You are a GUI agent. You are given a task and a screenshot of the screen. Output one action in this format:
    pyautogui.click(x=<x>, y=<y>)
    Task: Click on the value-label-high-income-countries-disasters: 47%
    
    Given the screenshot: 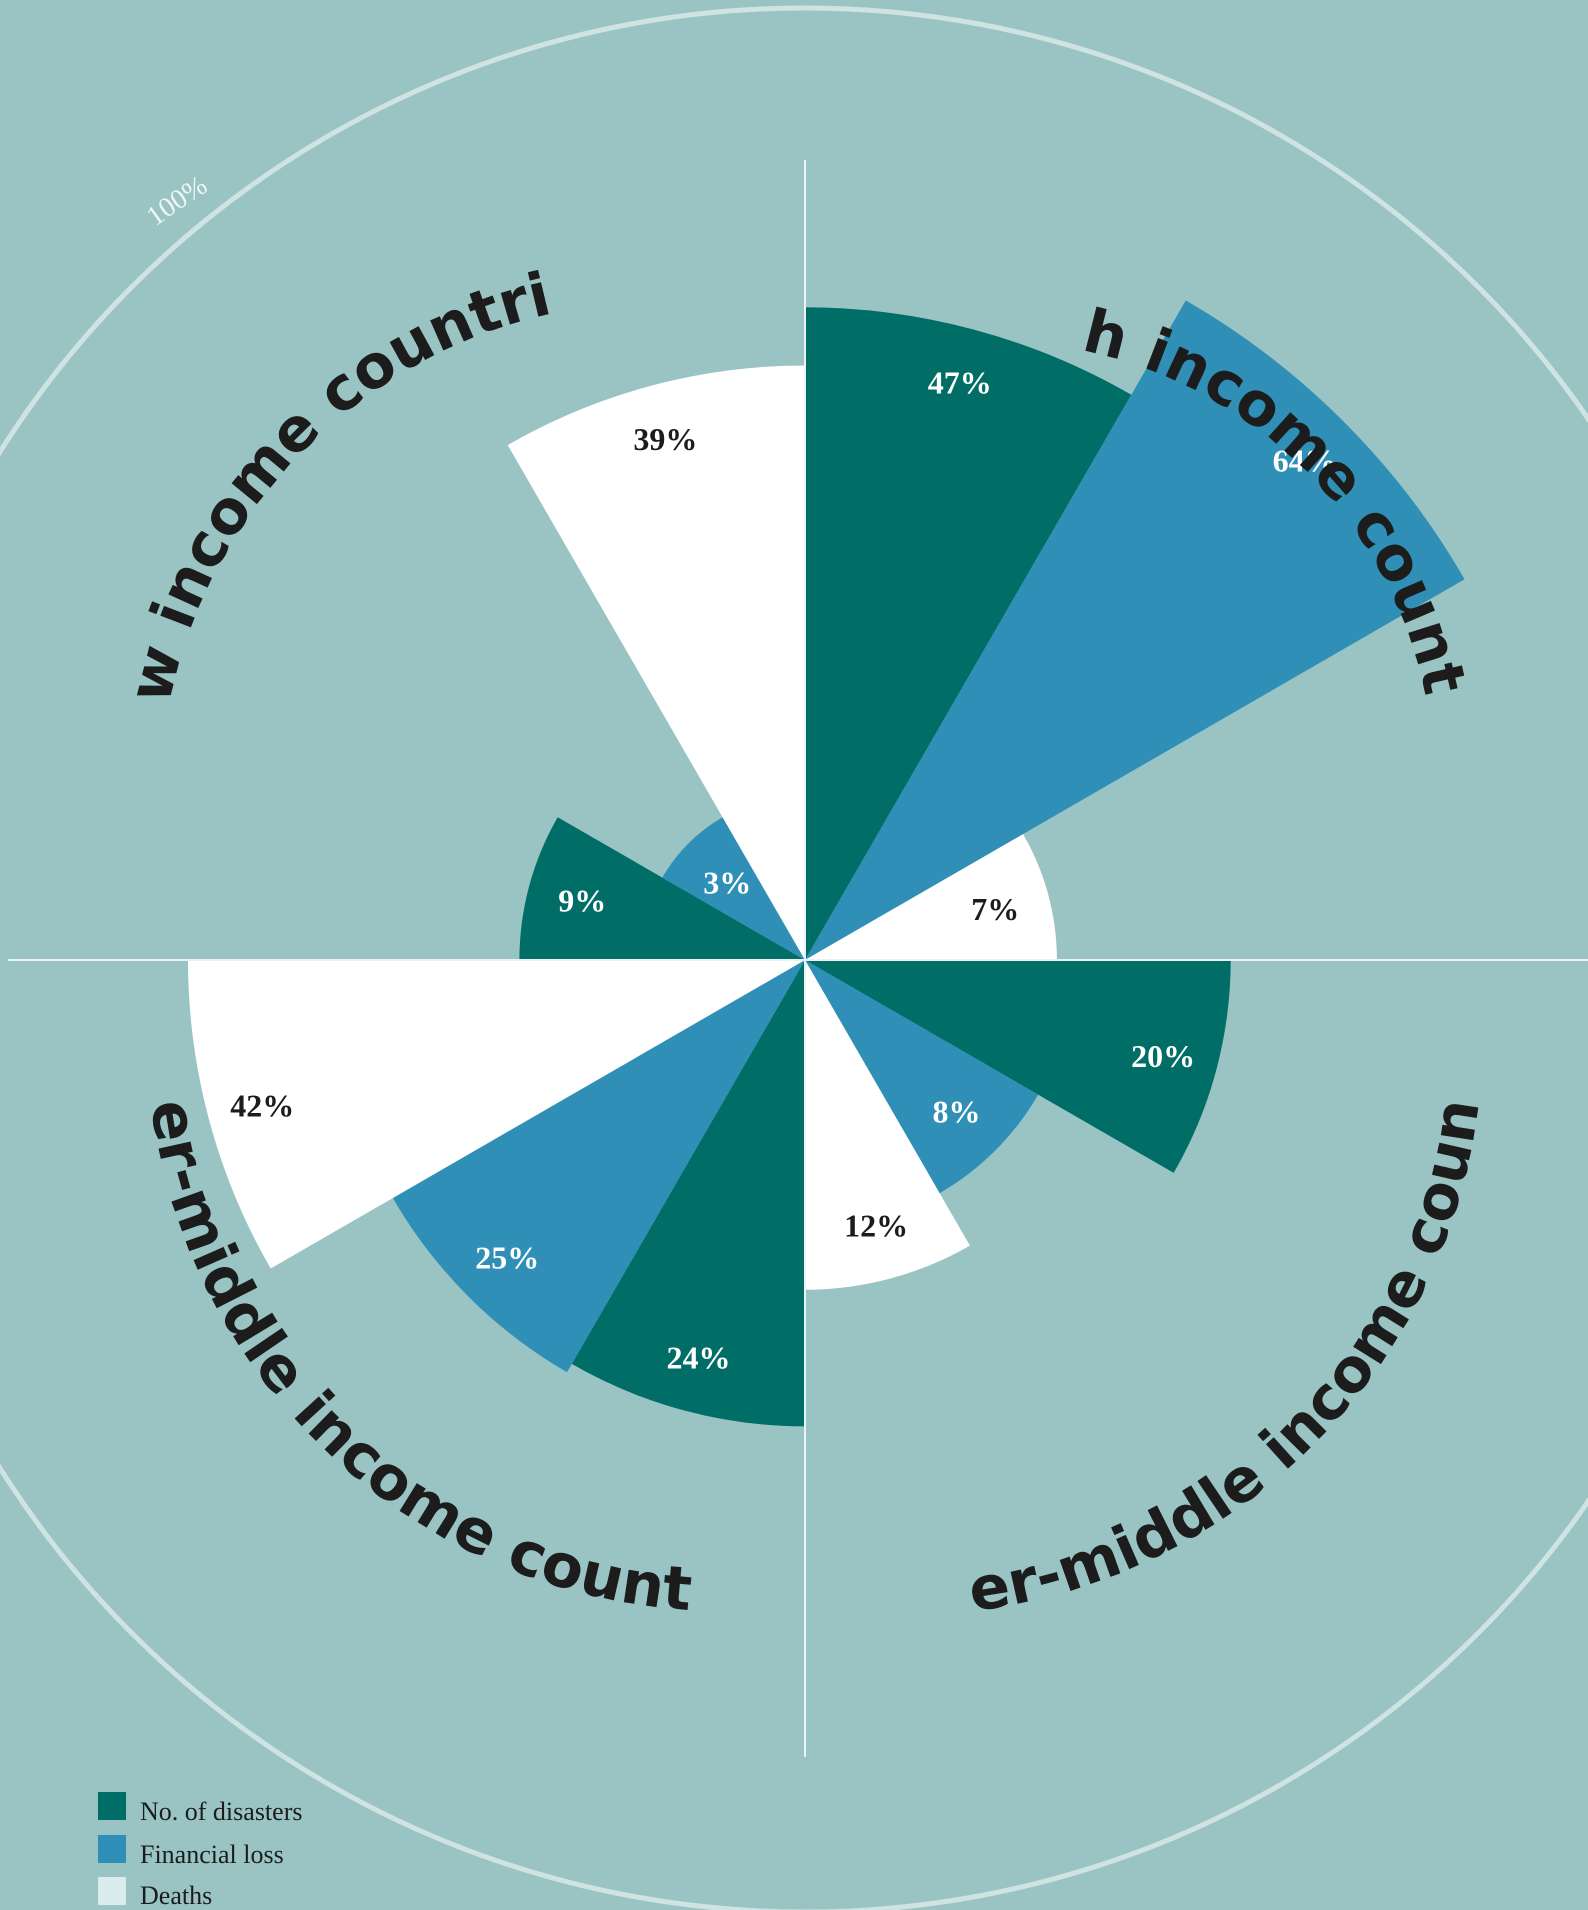 What is the action you would take?
    pyautogui.click(x=960, y=383)
    